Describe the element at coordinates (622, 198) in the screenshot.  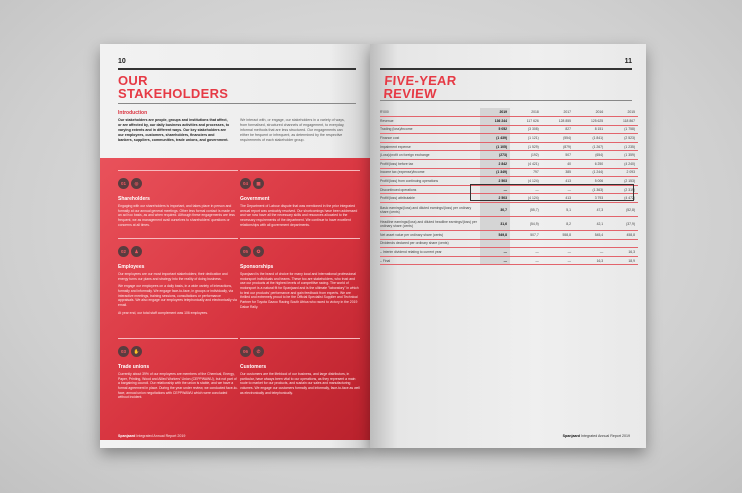
I see `cell: (4 472)` at that location.